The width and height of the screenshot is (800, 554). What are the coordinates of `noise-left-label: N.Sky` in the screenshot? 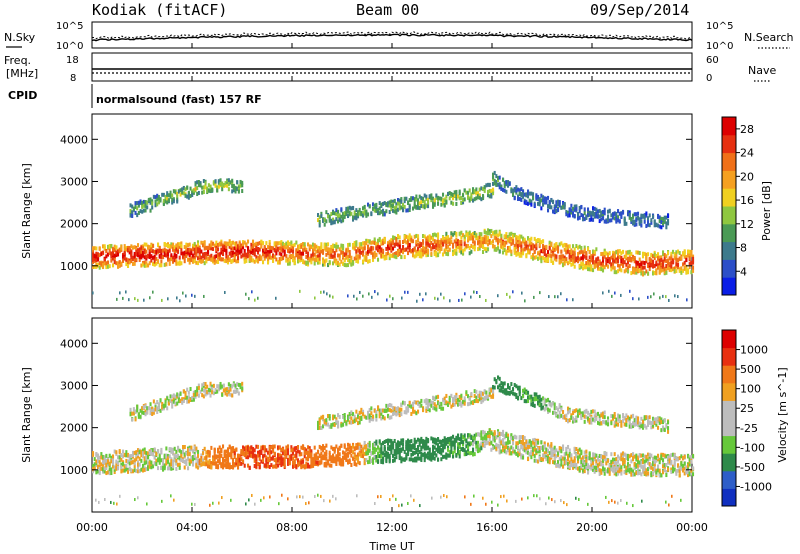 It's located at (20, 37).